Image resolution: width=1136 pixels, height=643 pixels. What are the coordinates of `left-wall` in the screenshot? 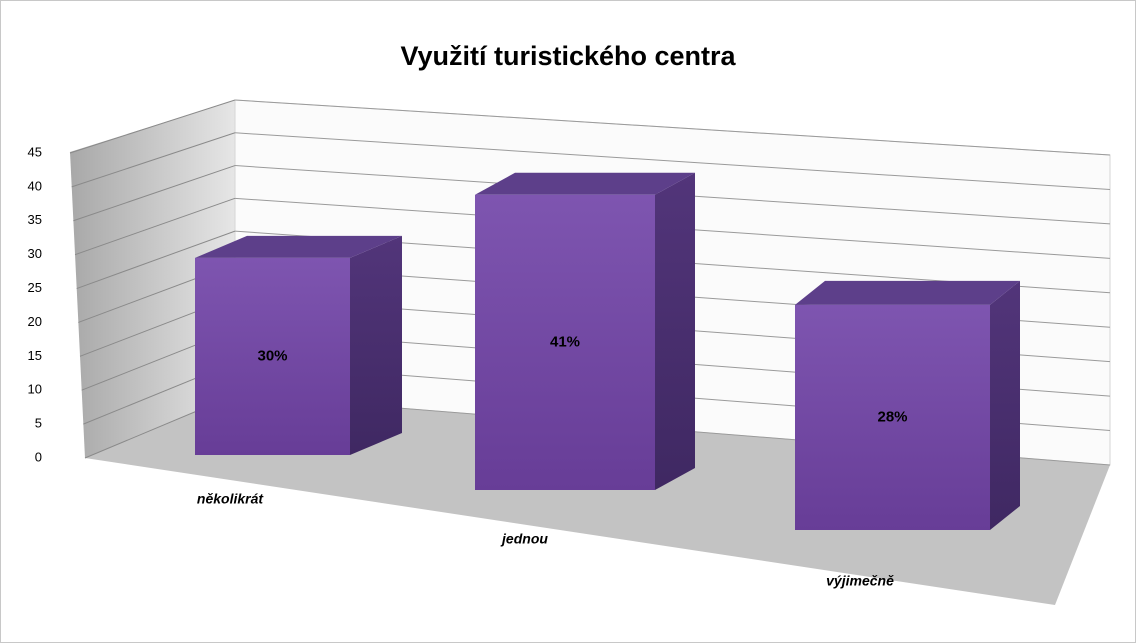 It's located at (152, 279).